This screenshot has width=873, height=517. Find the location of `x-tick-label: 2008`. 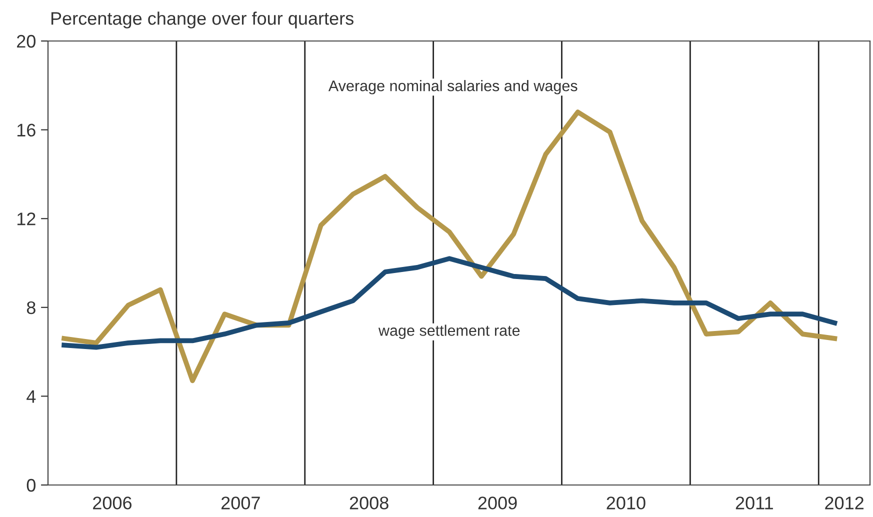

x-tick-label: 2008 is located at coordinates (369, 503).